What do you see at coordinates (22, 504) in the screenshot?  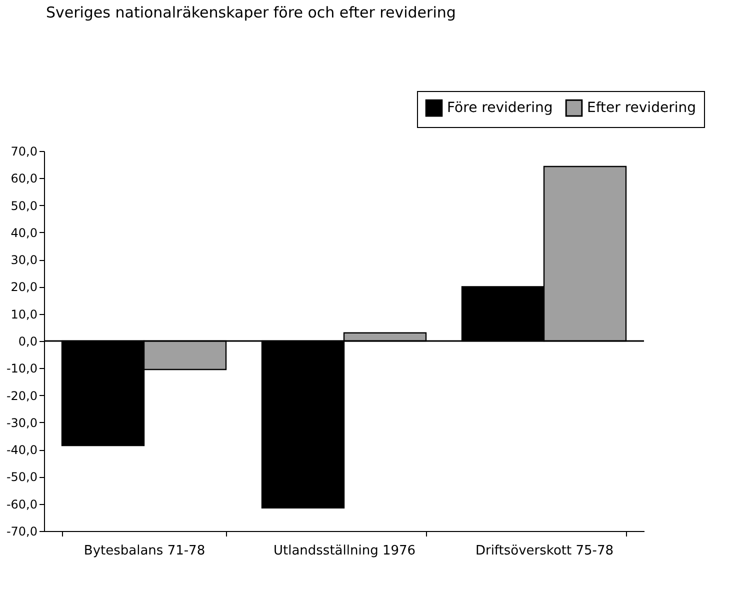 I see `y-tick-label: -60,0` at bounding box center [22, 504].